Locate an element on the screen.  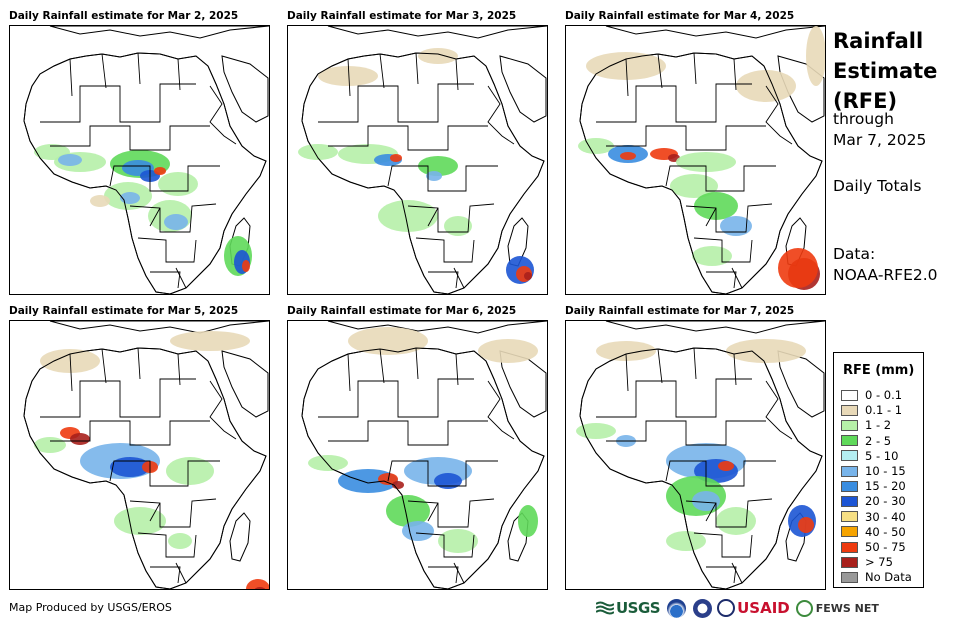
legend-item: 20 - 30 is located at coordinates (873, 501).